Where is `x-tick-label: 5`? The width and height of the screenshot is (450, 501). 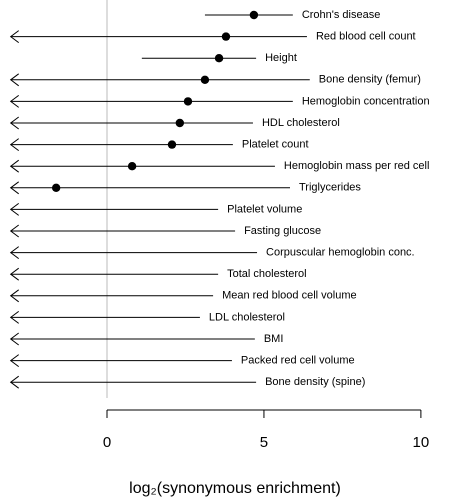
x-tick-label: 5 is located at coordinates (264, 442).